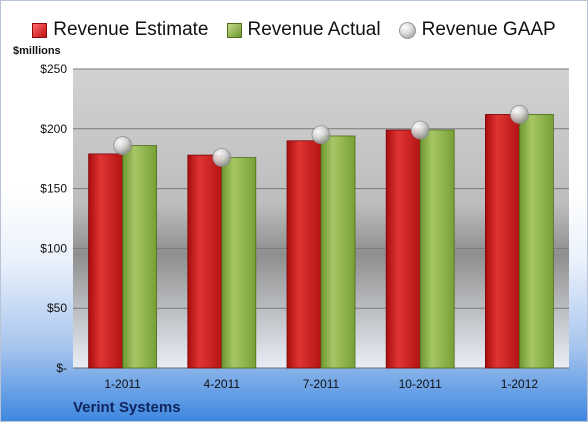 This screenshot has height=422, width=588. Describe the element at coordinates (314, 29) in the screenshot. I see `legend-label-actual: Revenue Actual` at that location.